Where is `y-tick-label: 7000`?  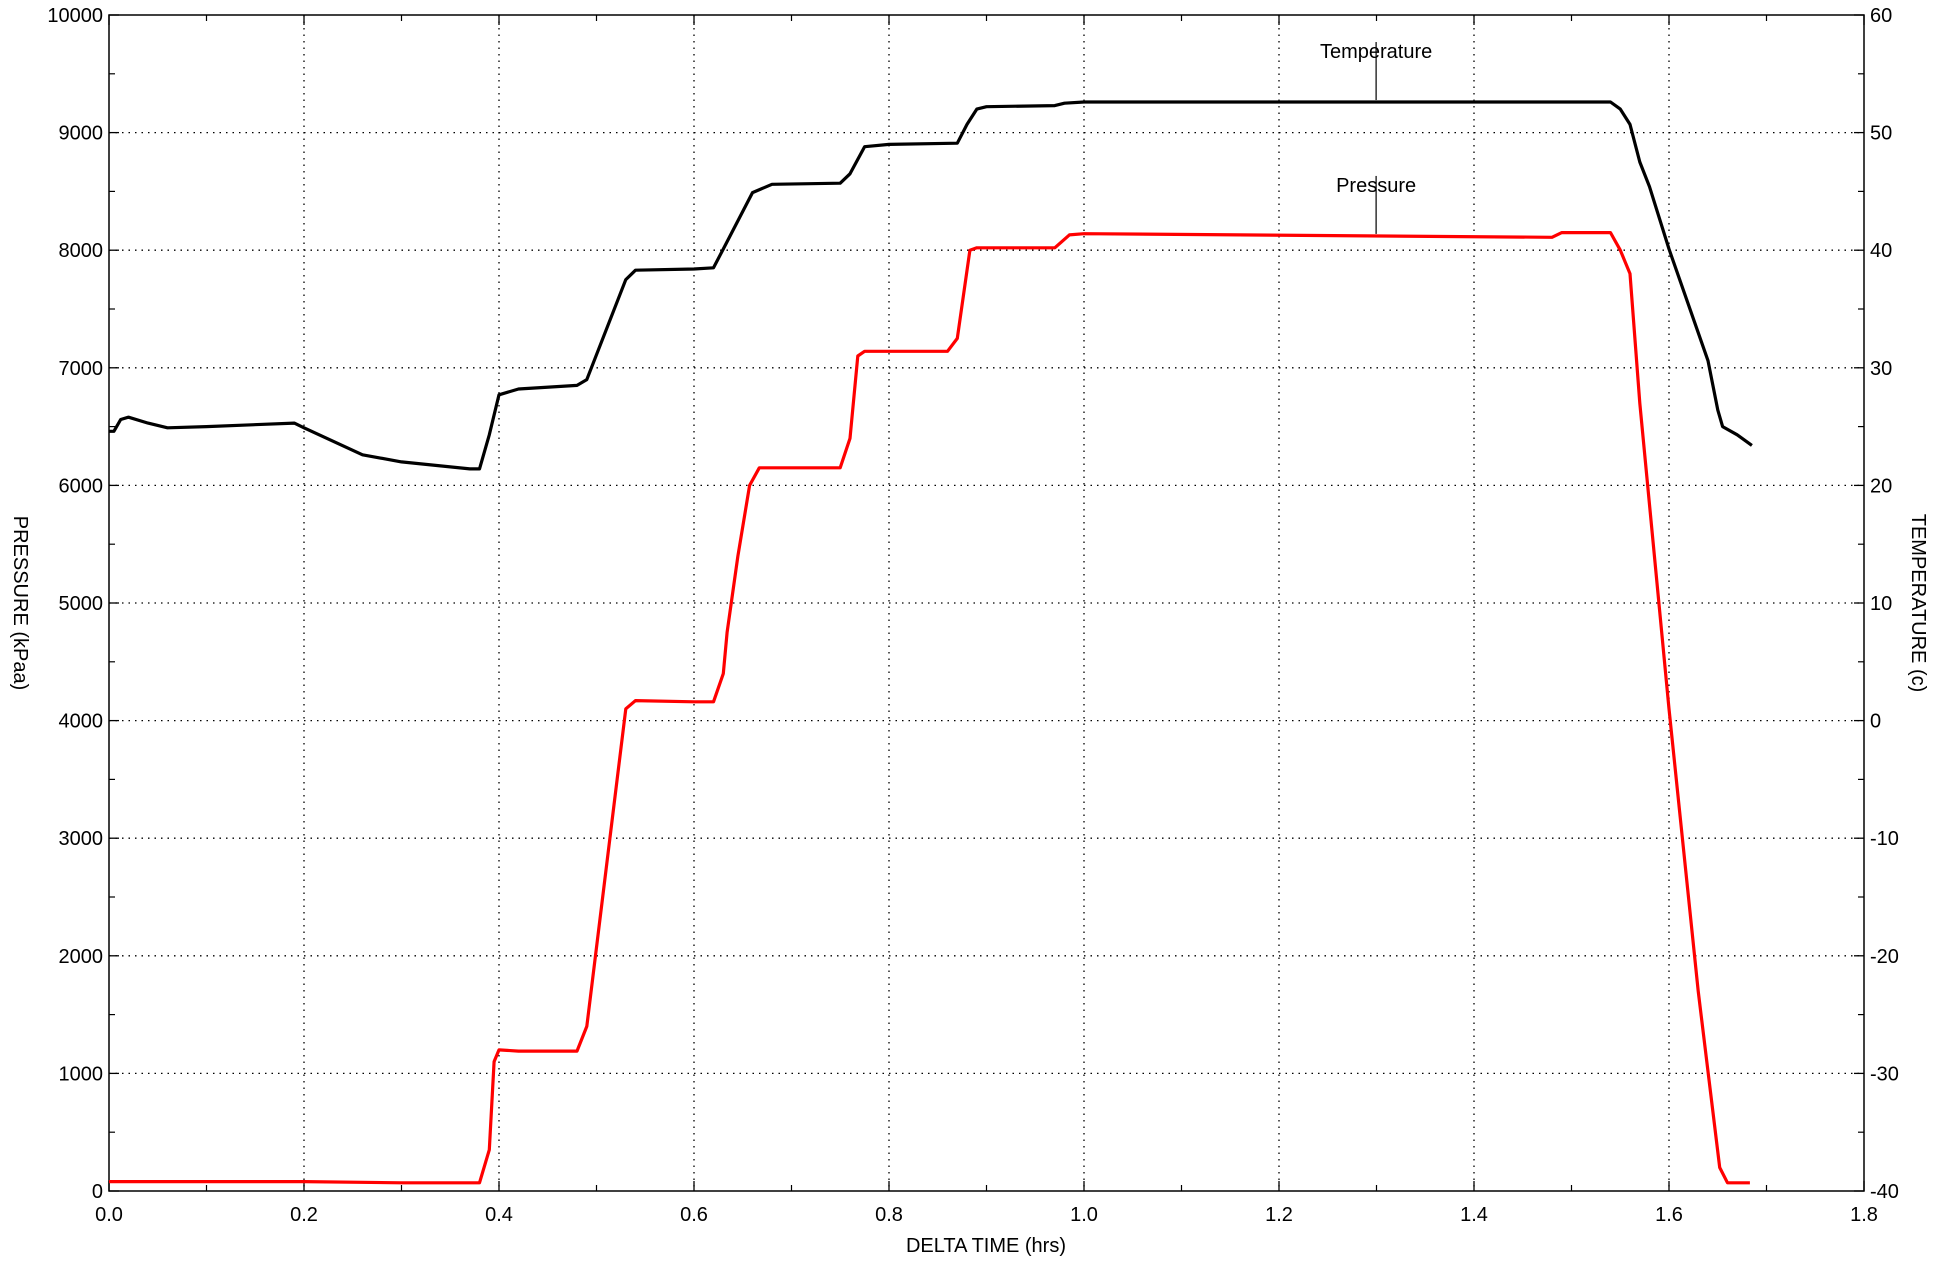 y-tick-label: 7000 is located at coordinates (81, 369).